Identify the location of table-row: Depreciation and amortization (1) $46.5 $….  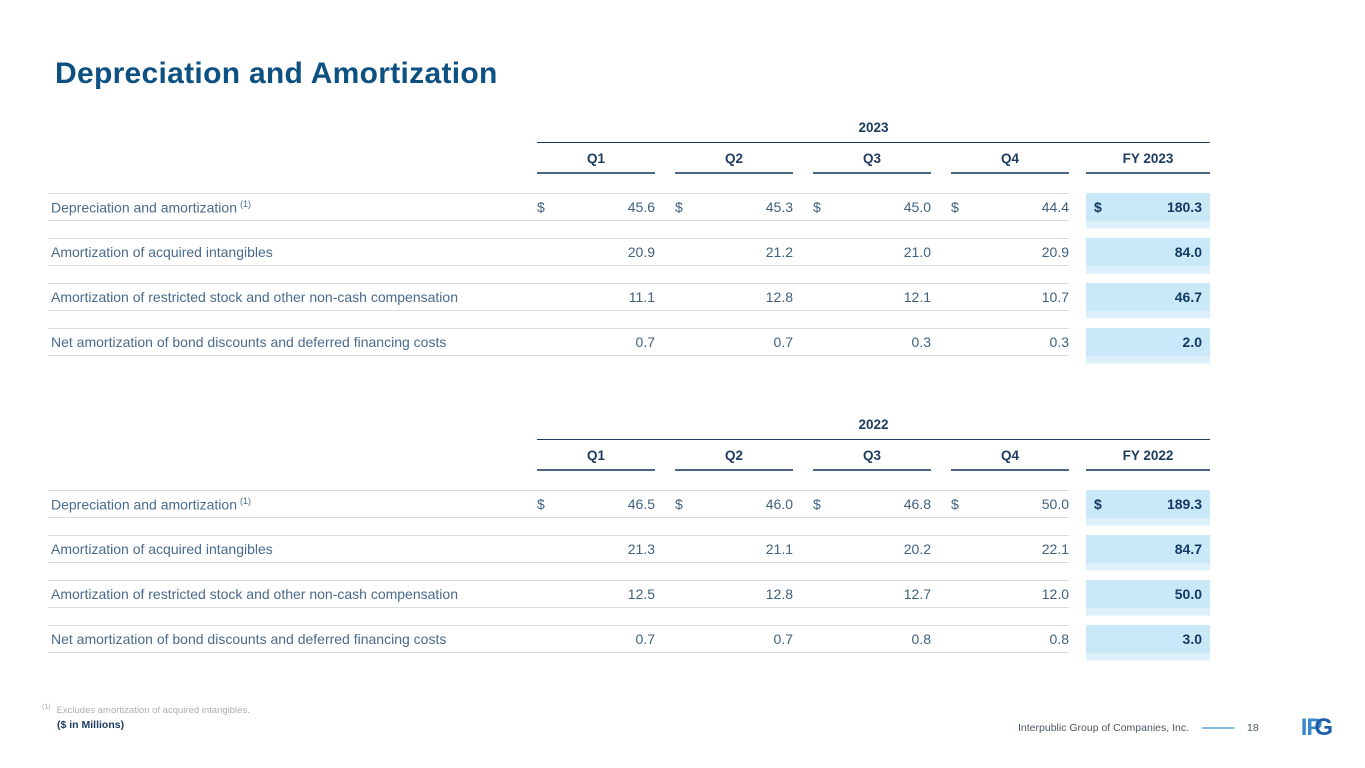
(629, 504).